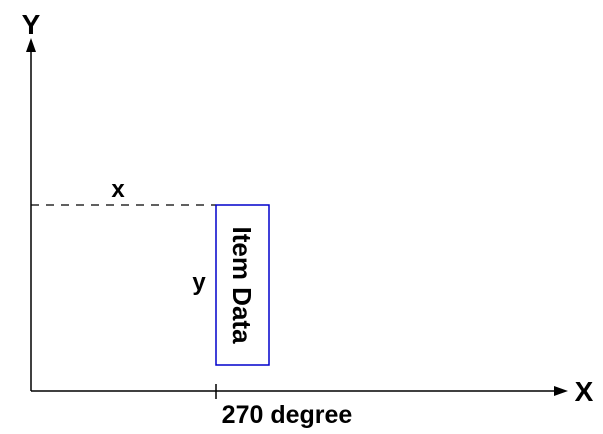 The width and height of the screenshot is (603, 434). I want to click on y-axis-arrowhead, so click(31, 45).